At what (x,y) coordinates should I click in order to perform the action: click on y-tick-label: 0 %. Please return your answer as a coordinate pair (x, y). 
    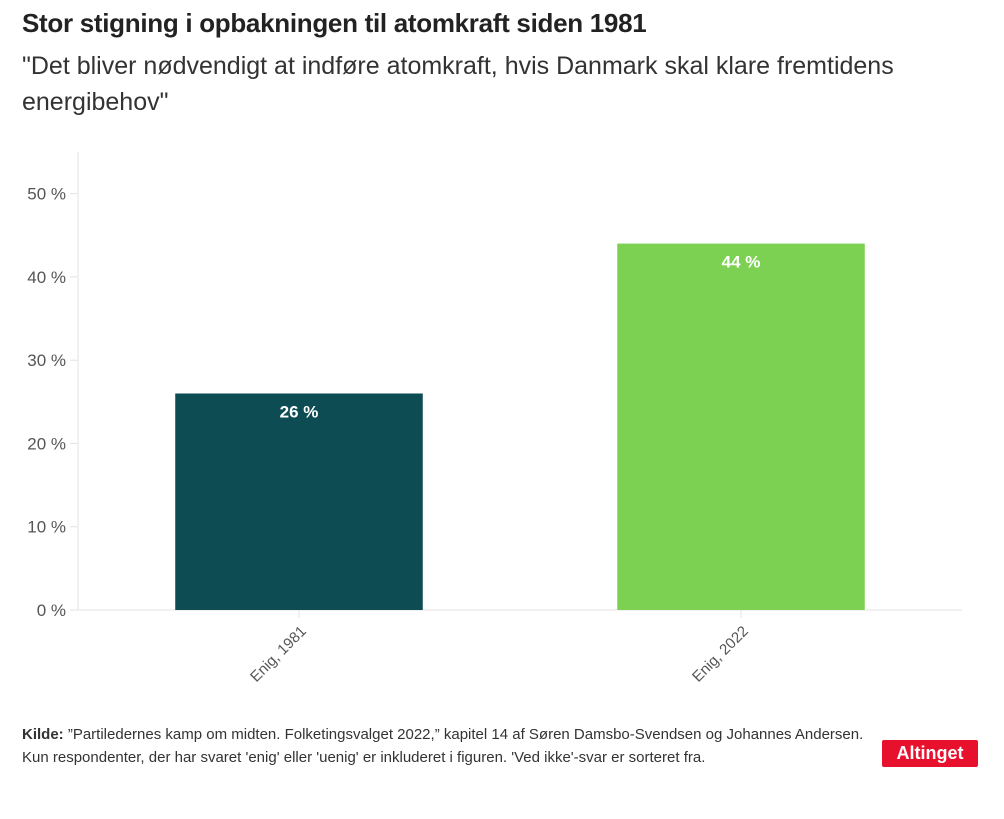
    Looking at the image, I should click on (51, 610).